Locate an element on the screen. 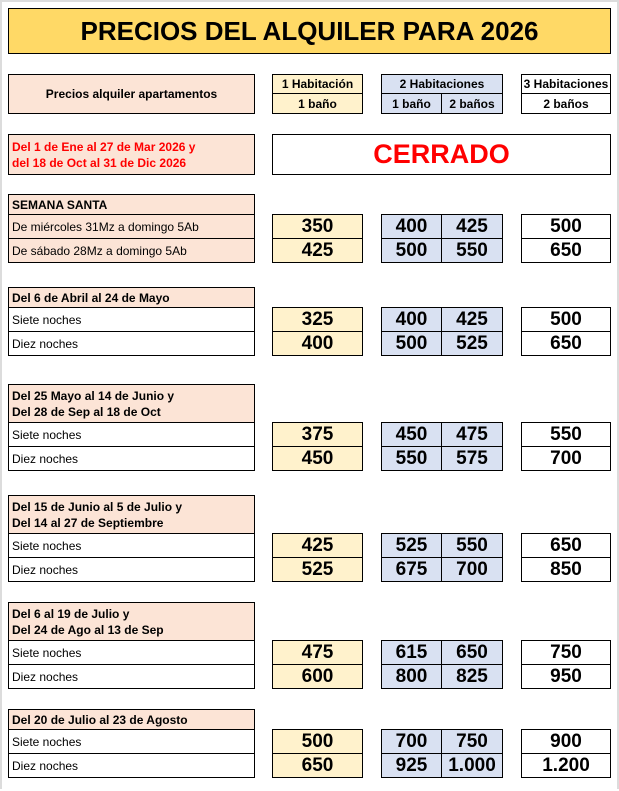 This screenshot has height=791, width=619. price-2hab-1bano: 675 is located at coordinates (411, 569).